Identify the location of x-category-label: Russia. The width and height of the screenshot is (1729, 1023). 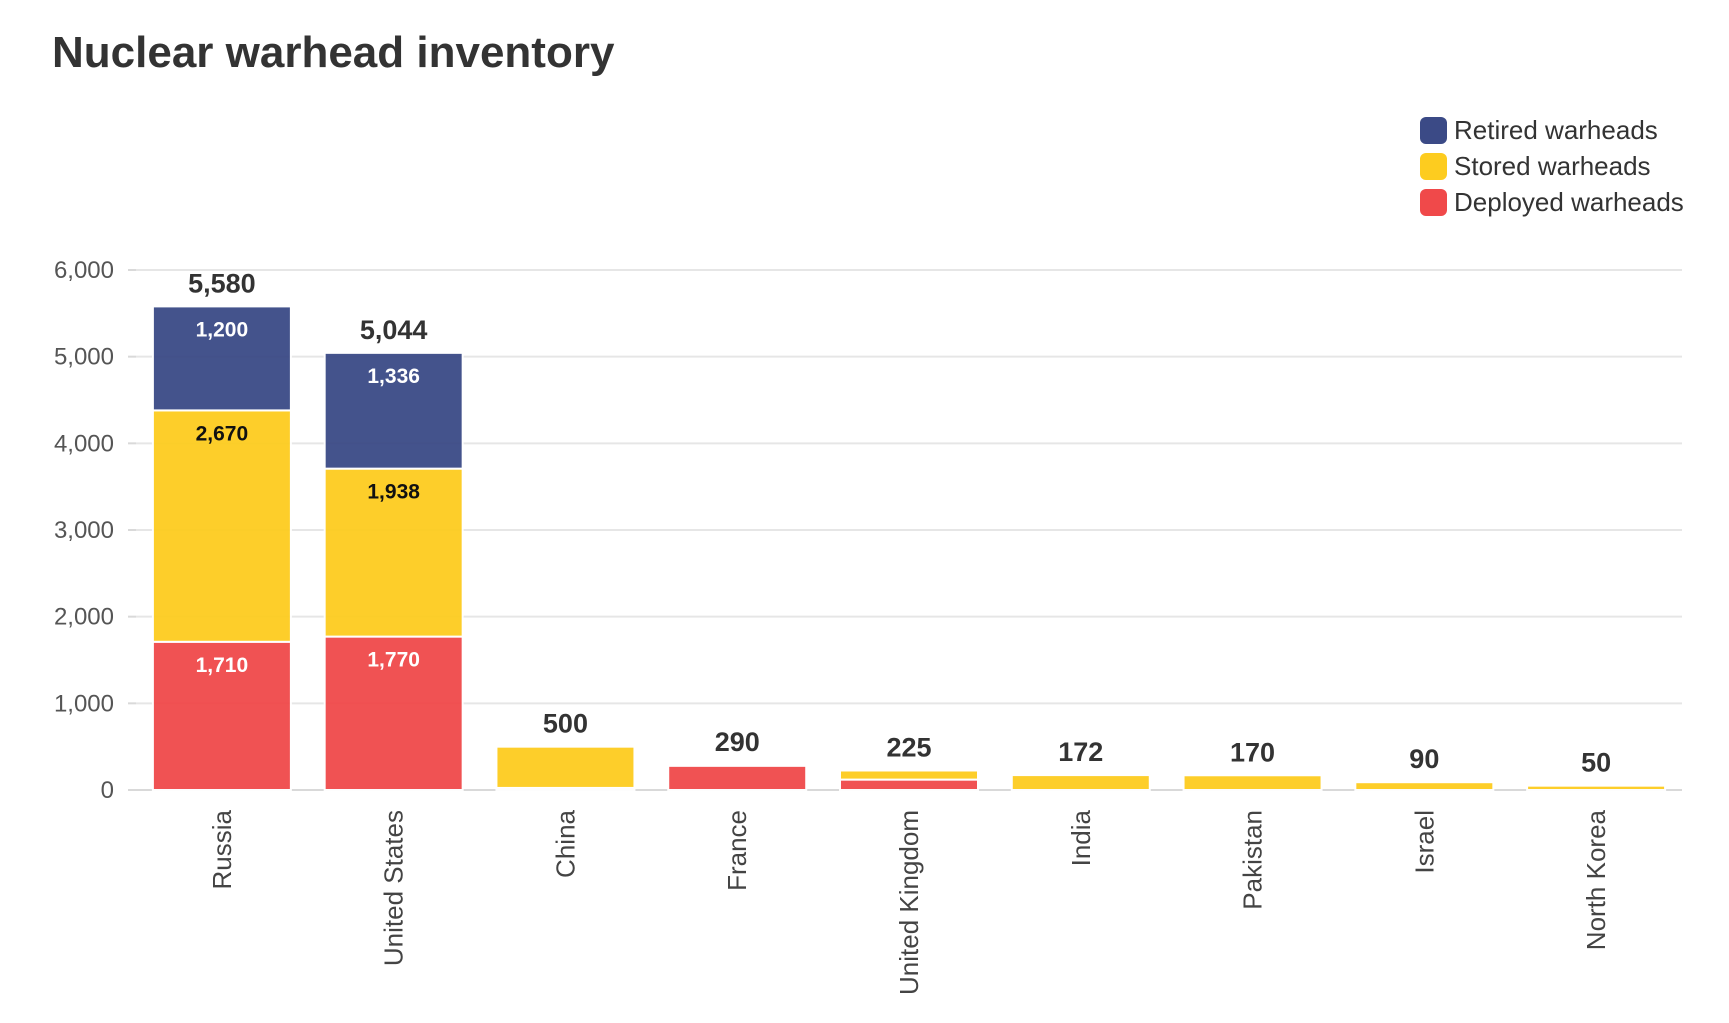
(222, 849).